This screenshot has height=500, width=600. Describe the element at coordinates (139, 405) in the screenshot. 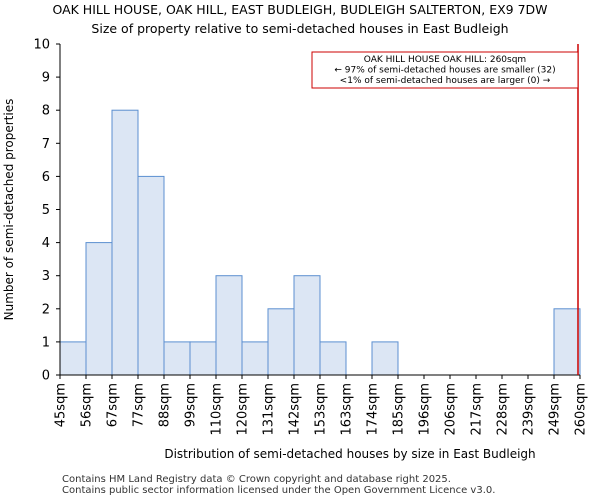

I see `x-tick-label: 77sqm` at that location.